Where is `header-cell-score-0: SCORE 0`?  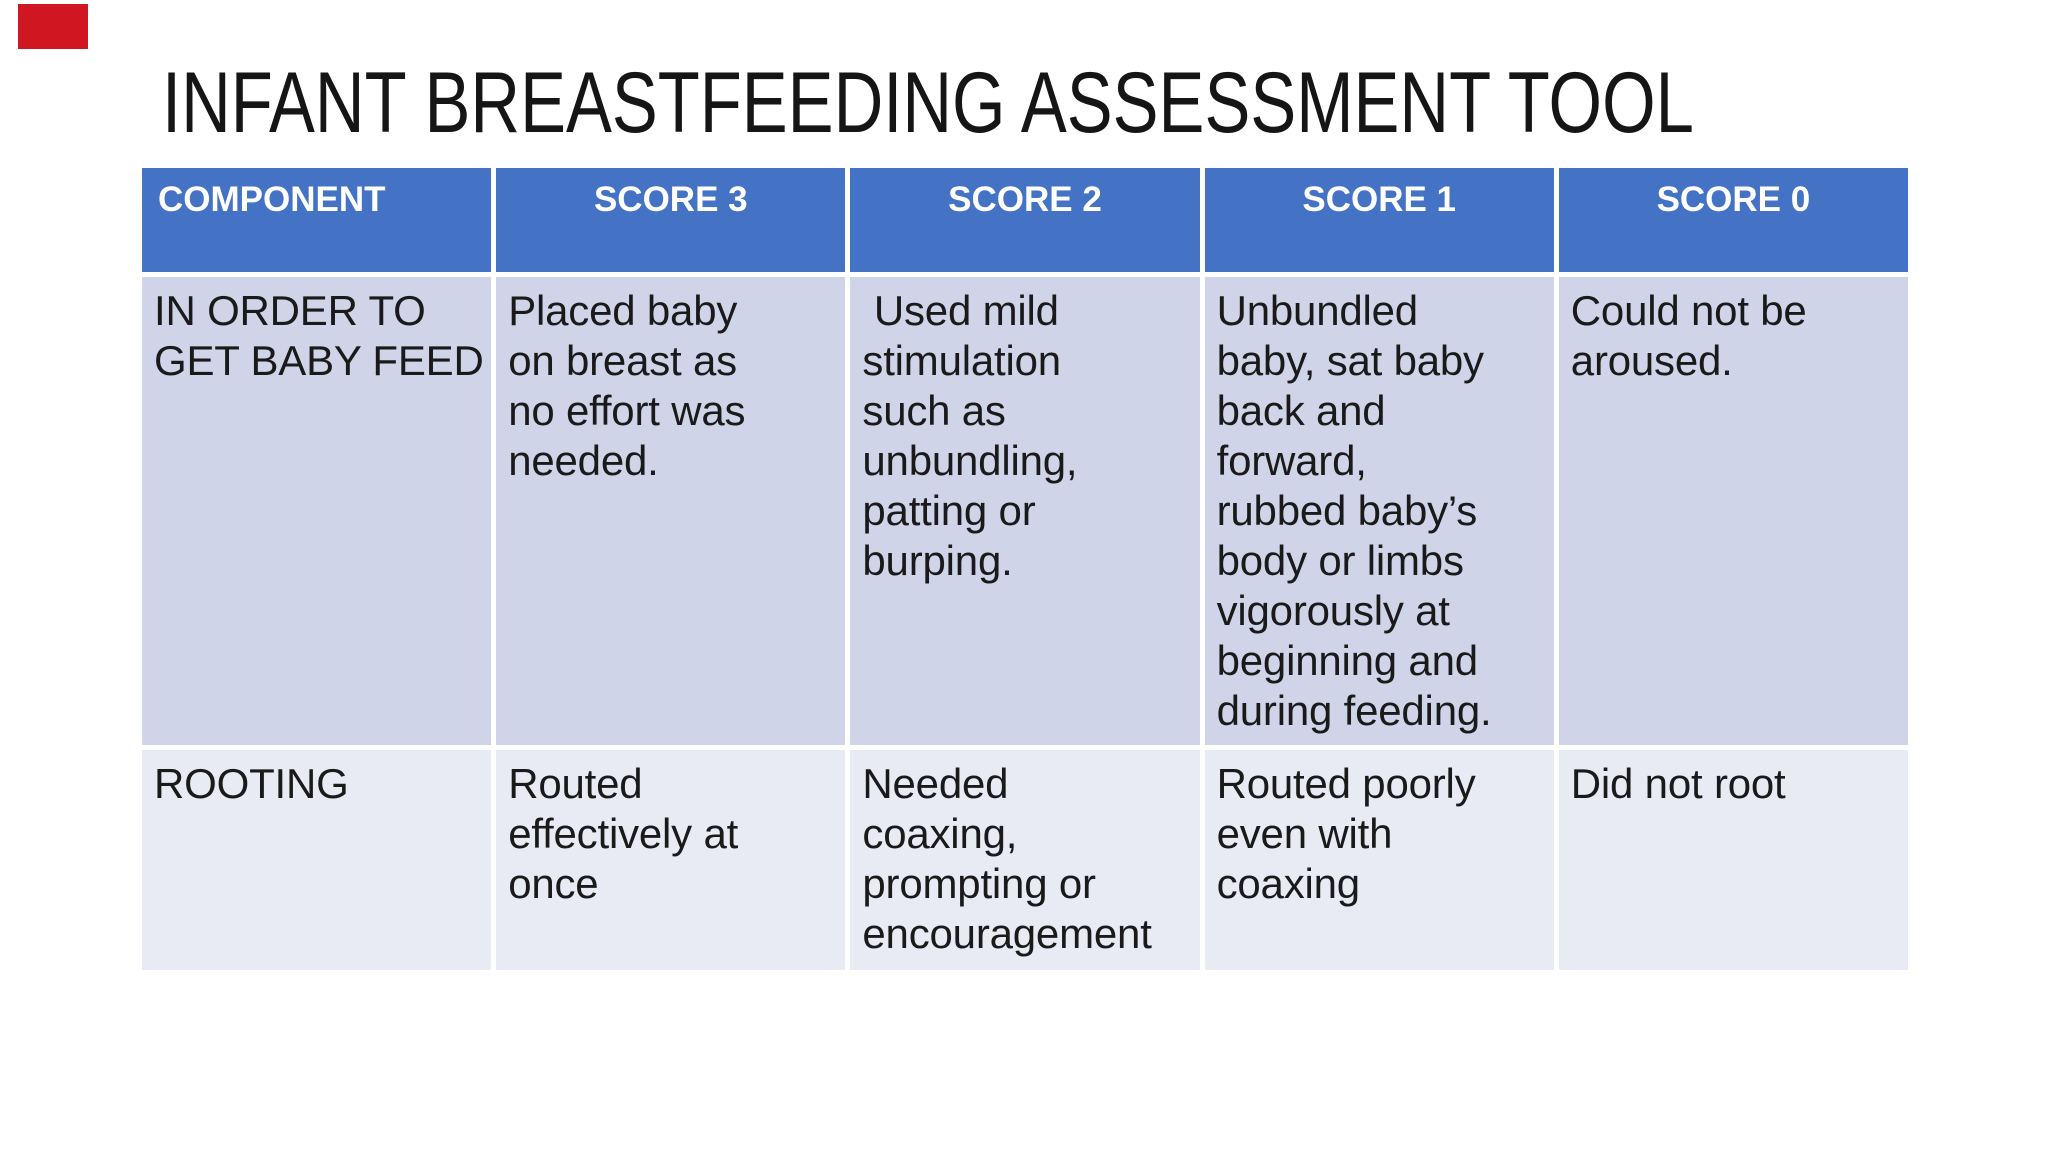
header-cell-score-0: SCORE 0 is located at coordinates (1733, 220).